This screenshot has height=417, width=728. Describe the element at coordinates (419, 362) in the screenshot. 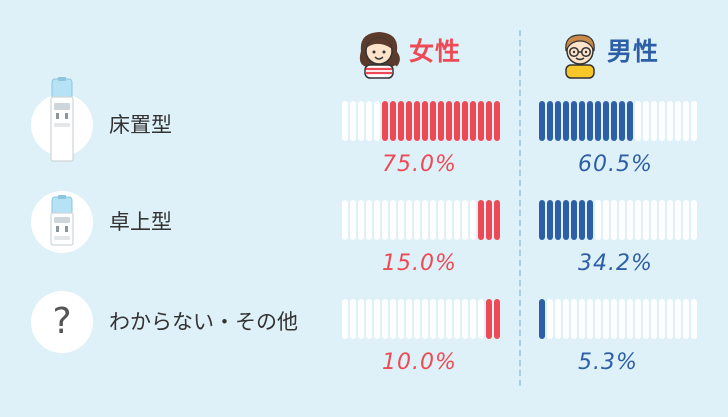

I see `pct-label-female-3: 10.0%` at that location.